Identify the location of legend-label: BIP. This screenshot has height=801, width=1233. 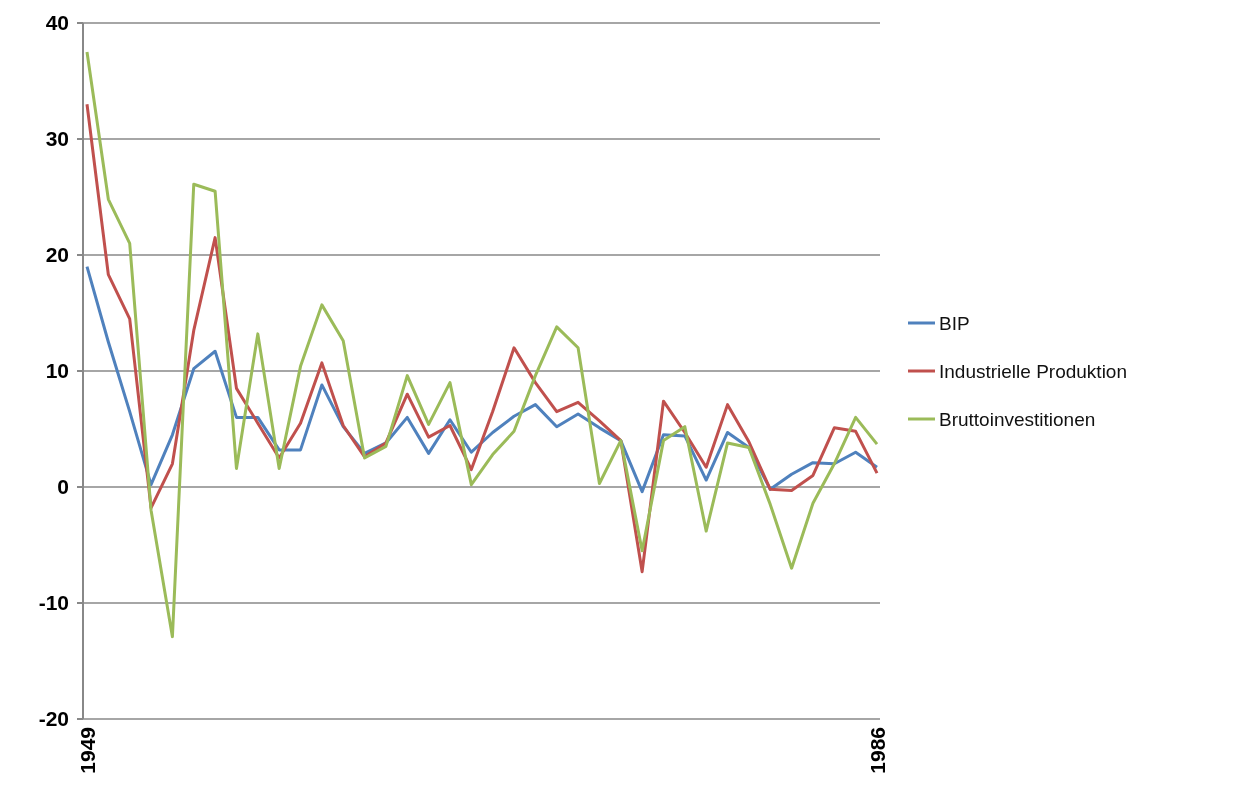
(954, 323).